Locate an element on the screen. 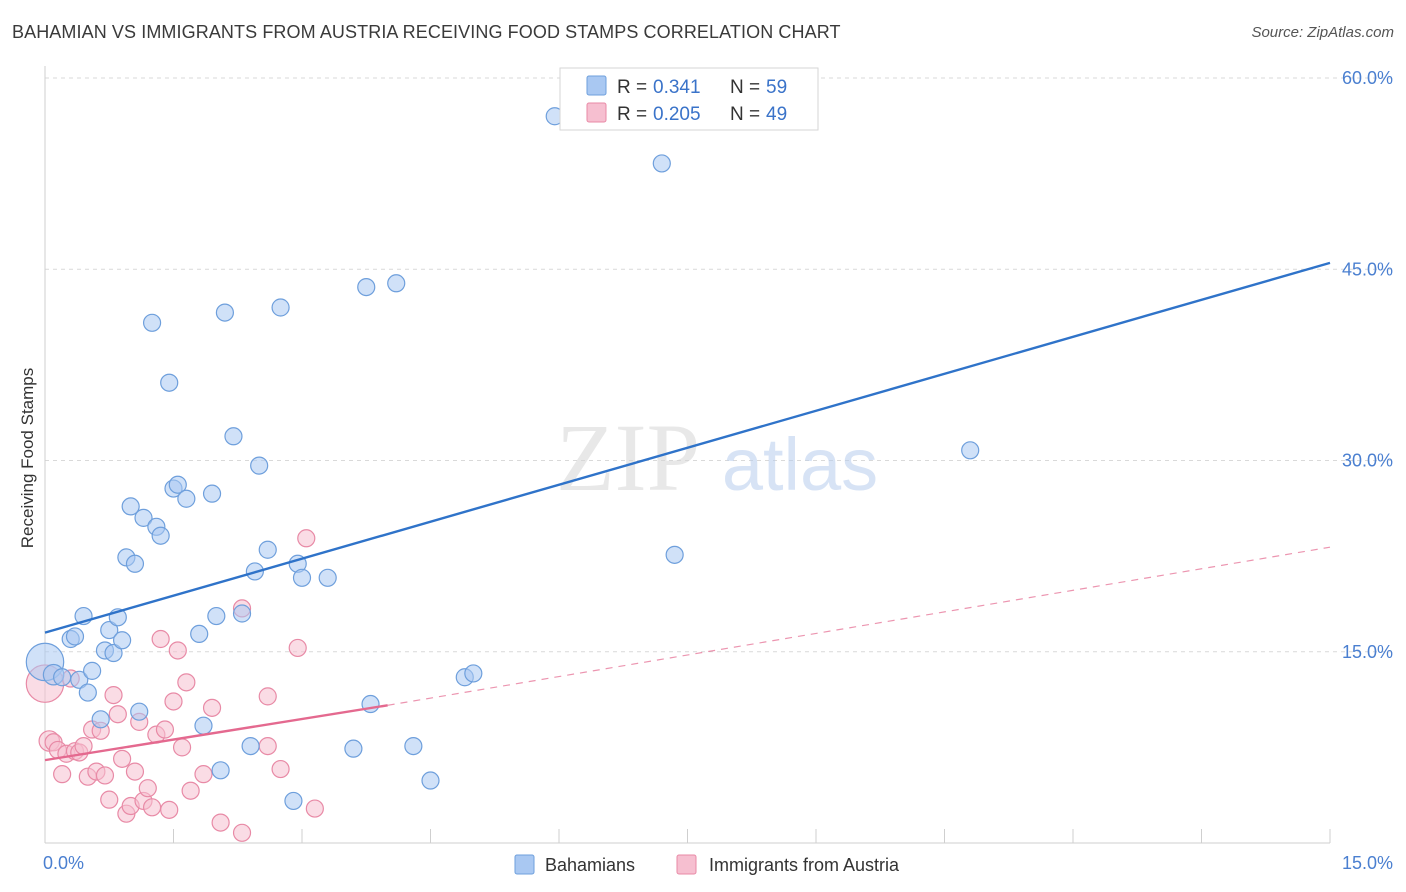  pink-trend-line is located at coordinates (216, 733).